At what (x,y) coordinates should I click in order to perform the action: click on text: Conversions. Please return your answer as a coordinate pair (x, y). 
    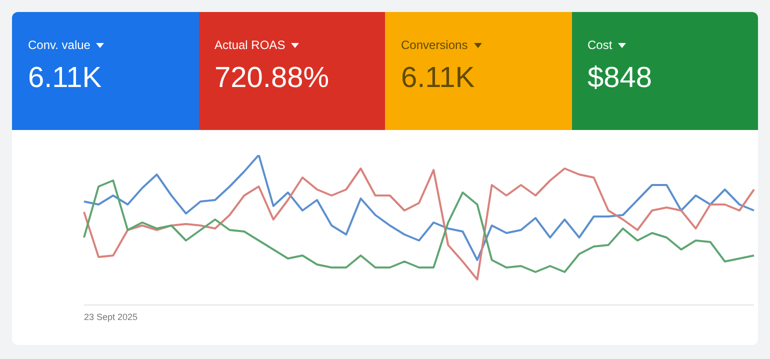
    Looking at the image, I should click on (434, 45).